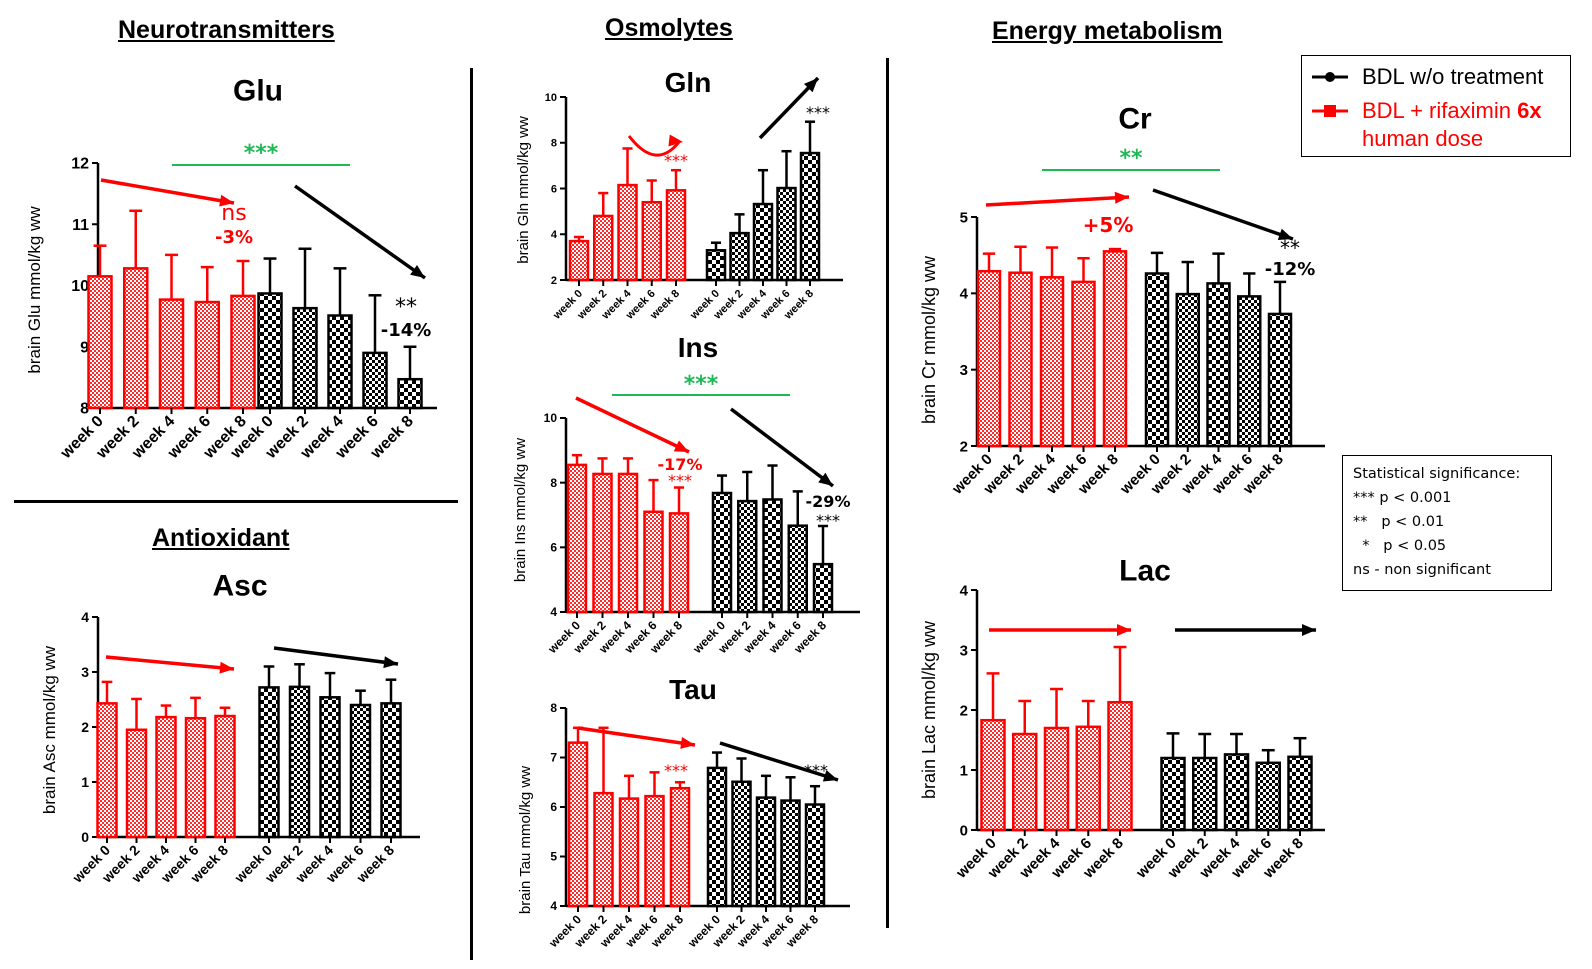 The image size is (1592, 969). What do you see at coordinates (693, 689) in the screenshot?
I see `chart-title: Tau` at bounding box center [693, 689].